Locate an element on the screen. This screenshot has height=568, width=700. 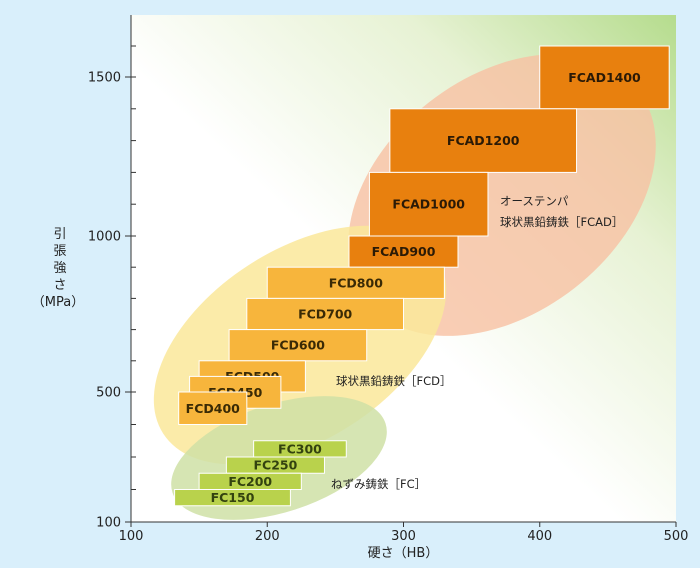
fcd700-box is located at coordinates (325, 314).